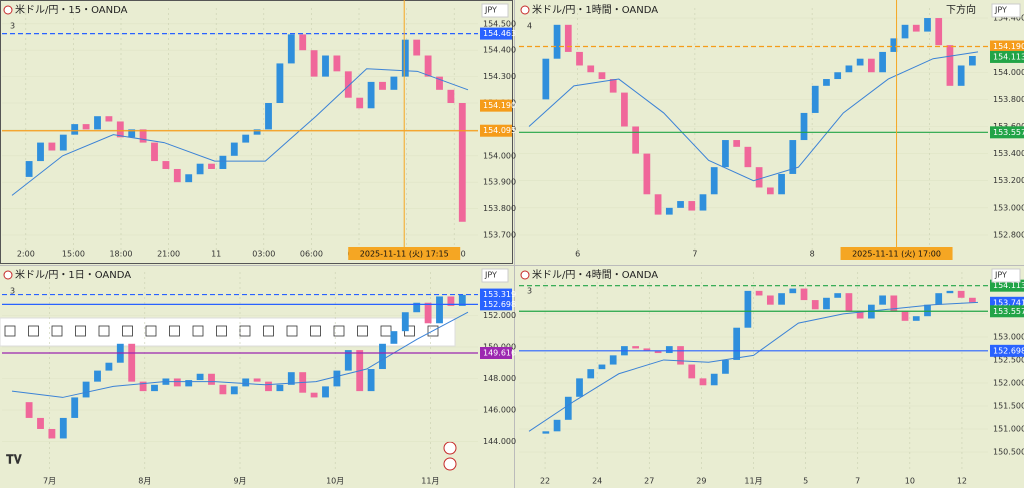 The image size is (1024, 488). What do you see at coordinates (144, 481) in the screenshot?
I see `x-tick-label: 8月` at bounding box center [144, 481].